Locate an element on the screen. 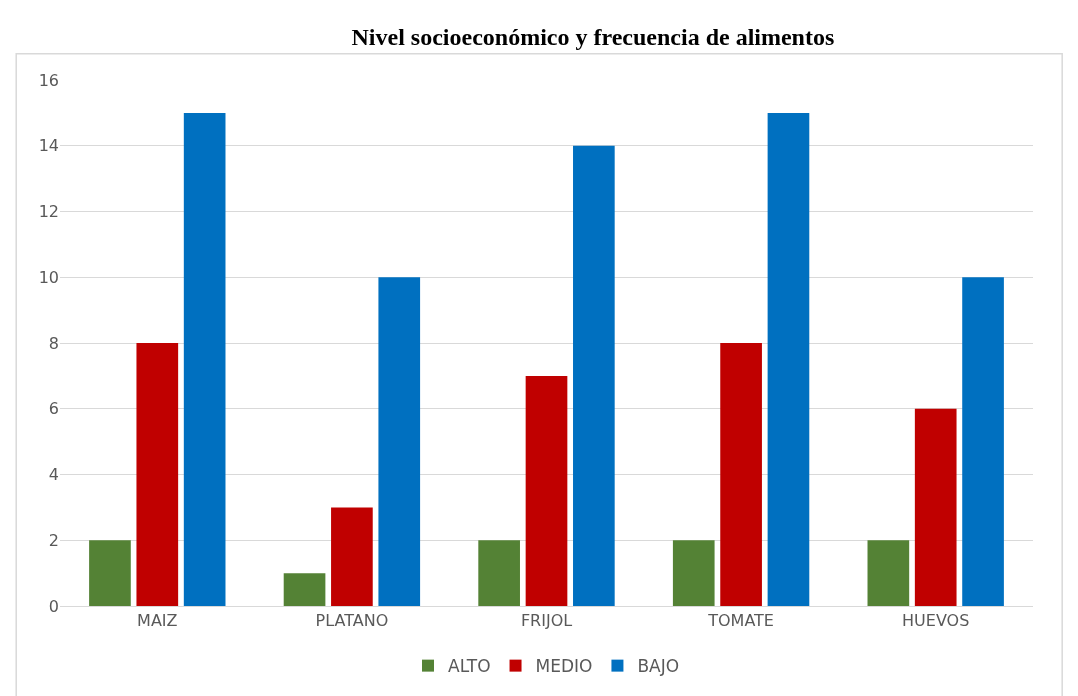  x-tick-label: MAIZ is located at coordinates (157, 621).